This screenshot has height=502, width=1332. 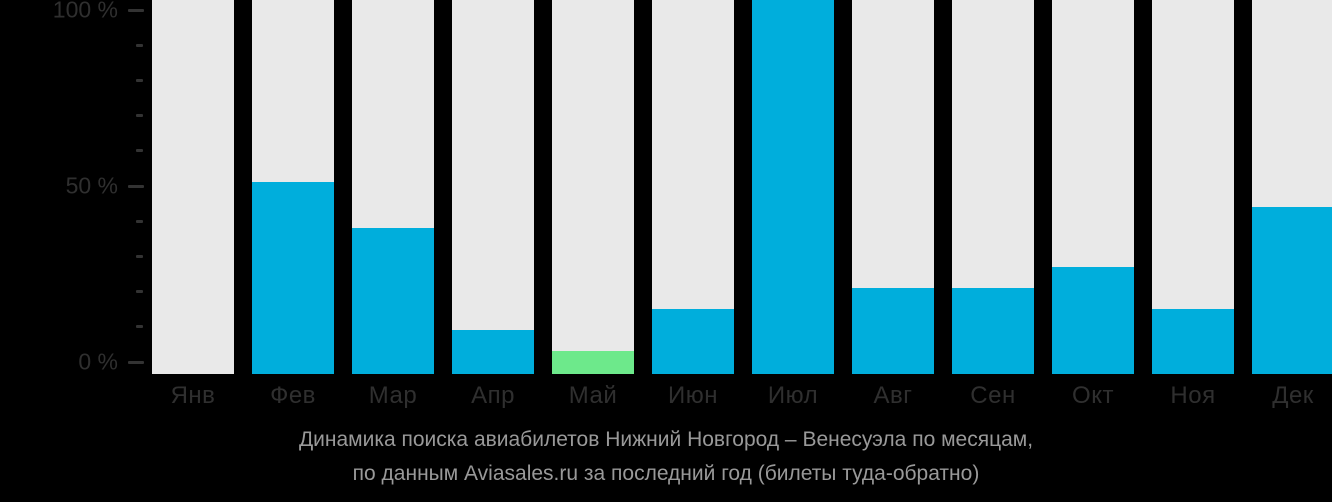 What do you see at coordinates (893, 395) in the screenshot?
I see `month-label: Авг` at bounding box center [893, 395].